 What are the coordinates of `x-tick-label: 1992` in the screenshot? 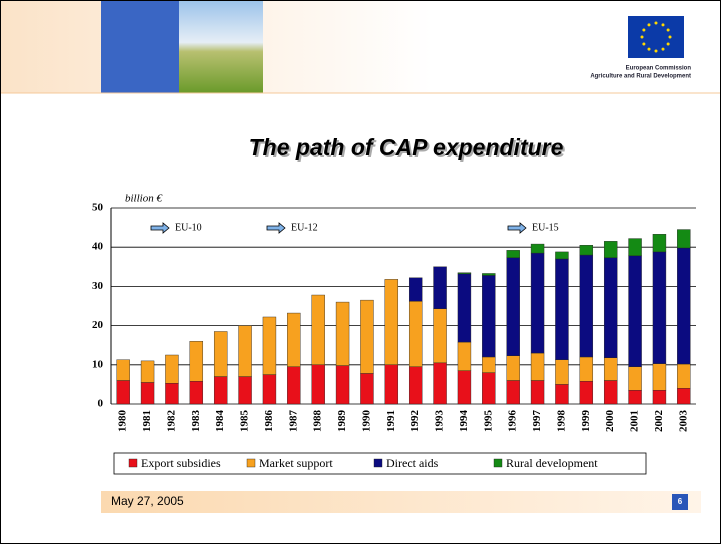 It's located at (415, 421).